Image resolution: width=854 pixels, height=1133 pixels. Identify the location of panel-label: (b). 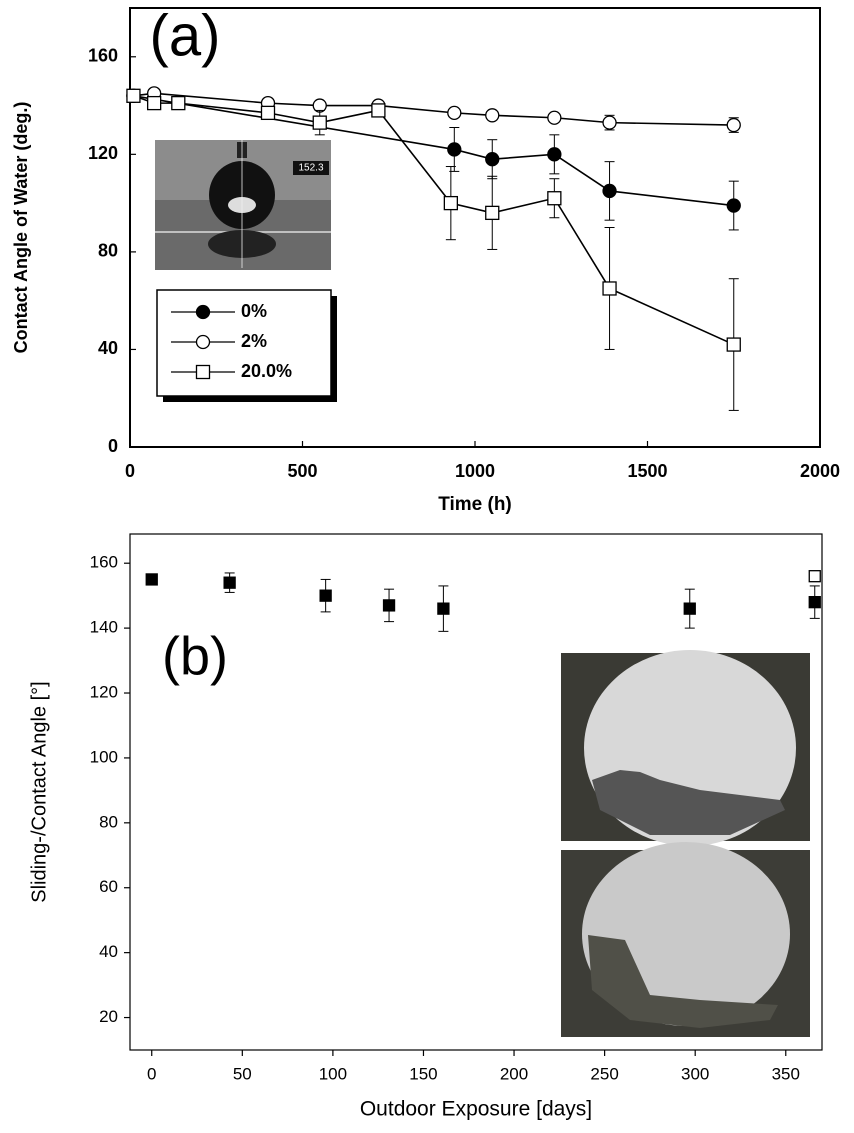
(195, 656).